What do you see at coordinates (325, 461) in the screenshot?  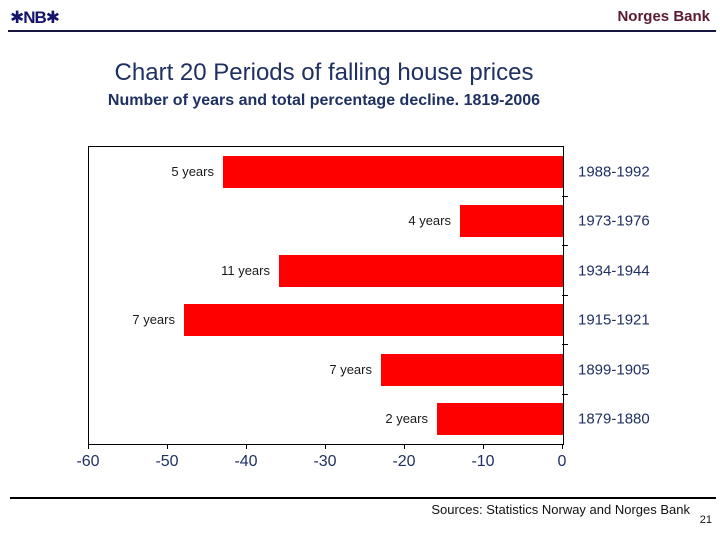 I see `x-axis-tick-label: -30` at bounding box center [325, 461].